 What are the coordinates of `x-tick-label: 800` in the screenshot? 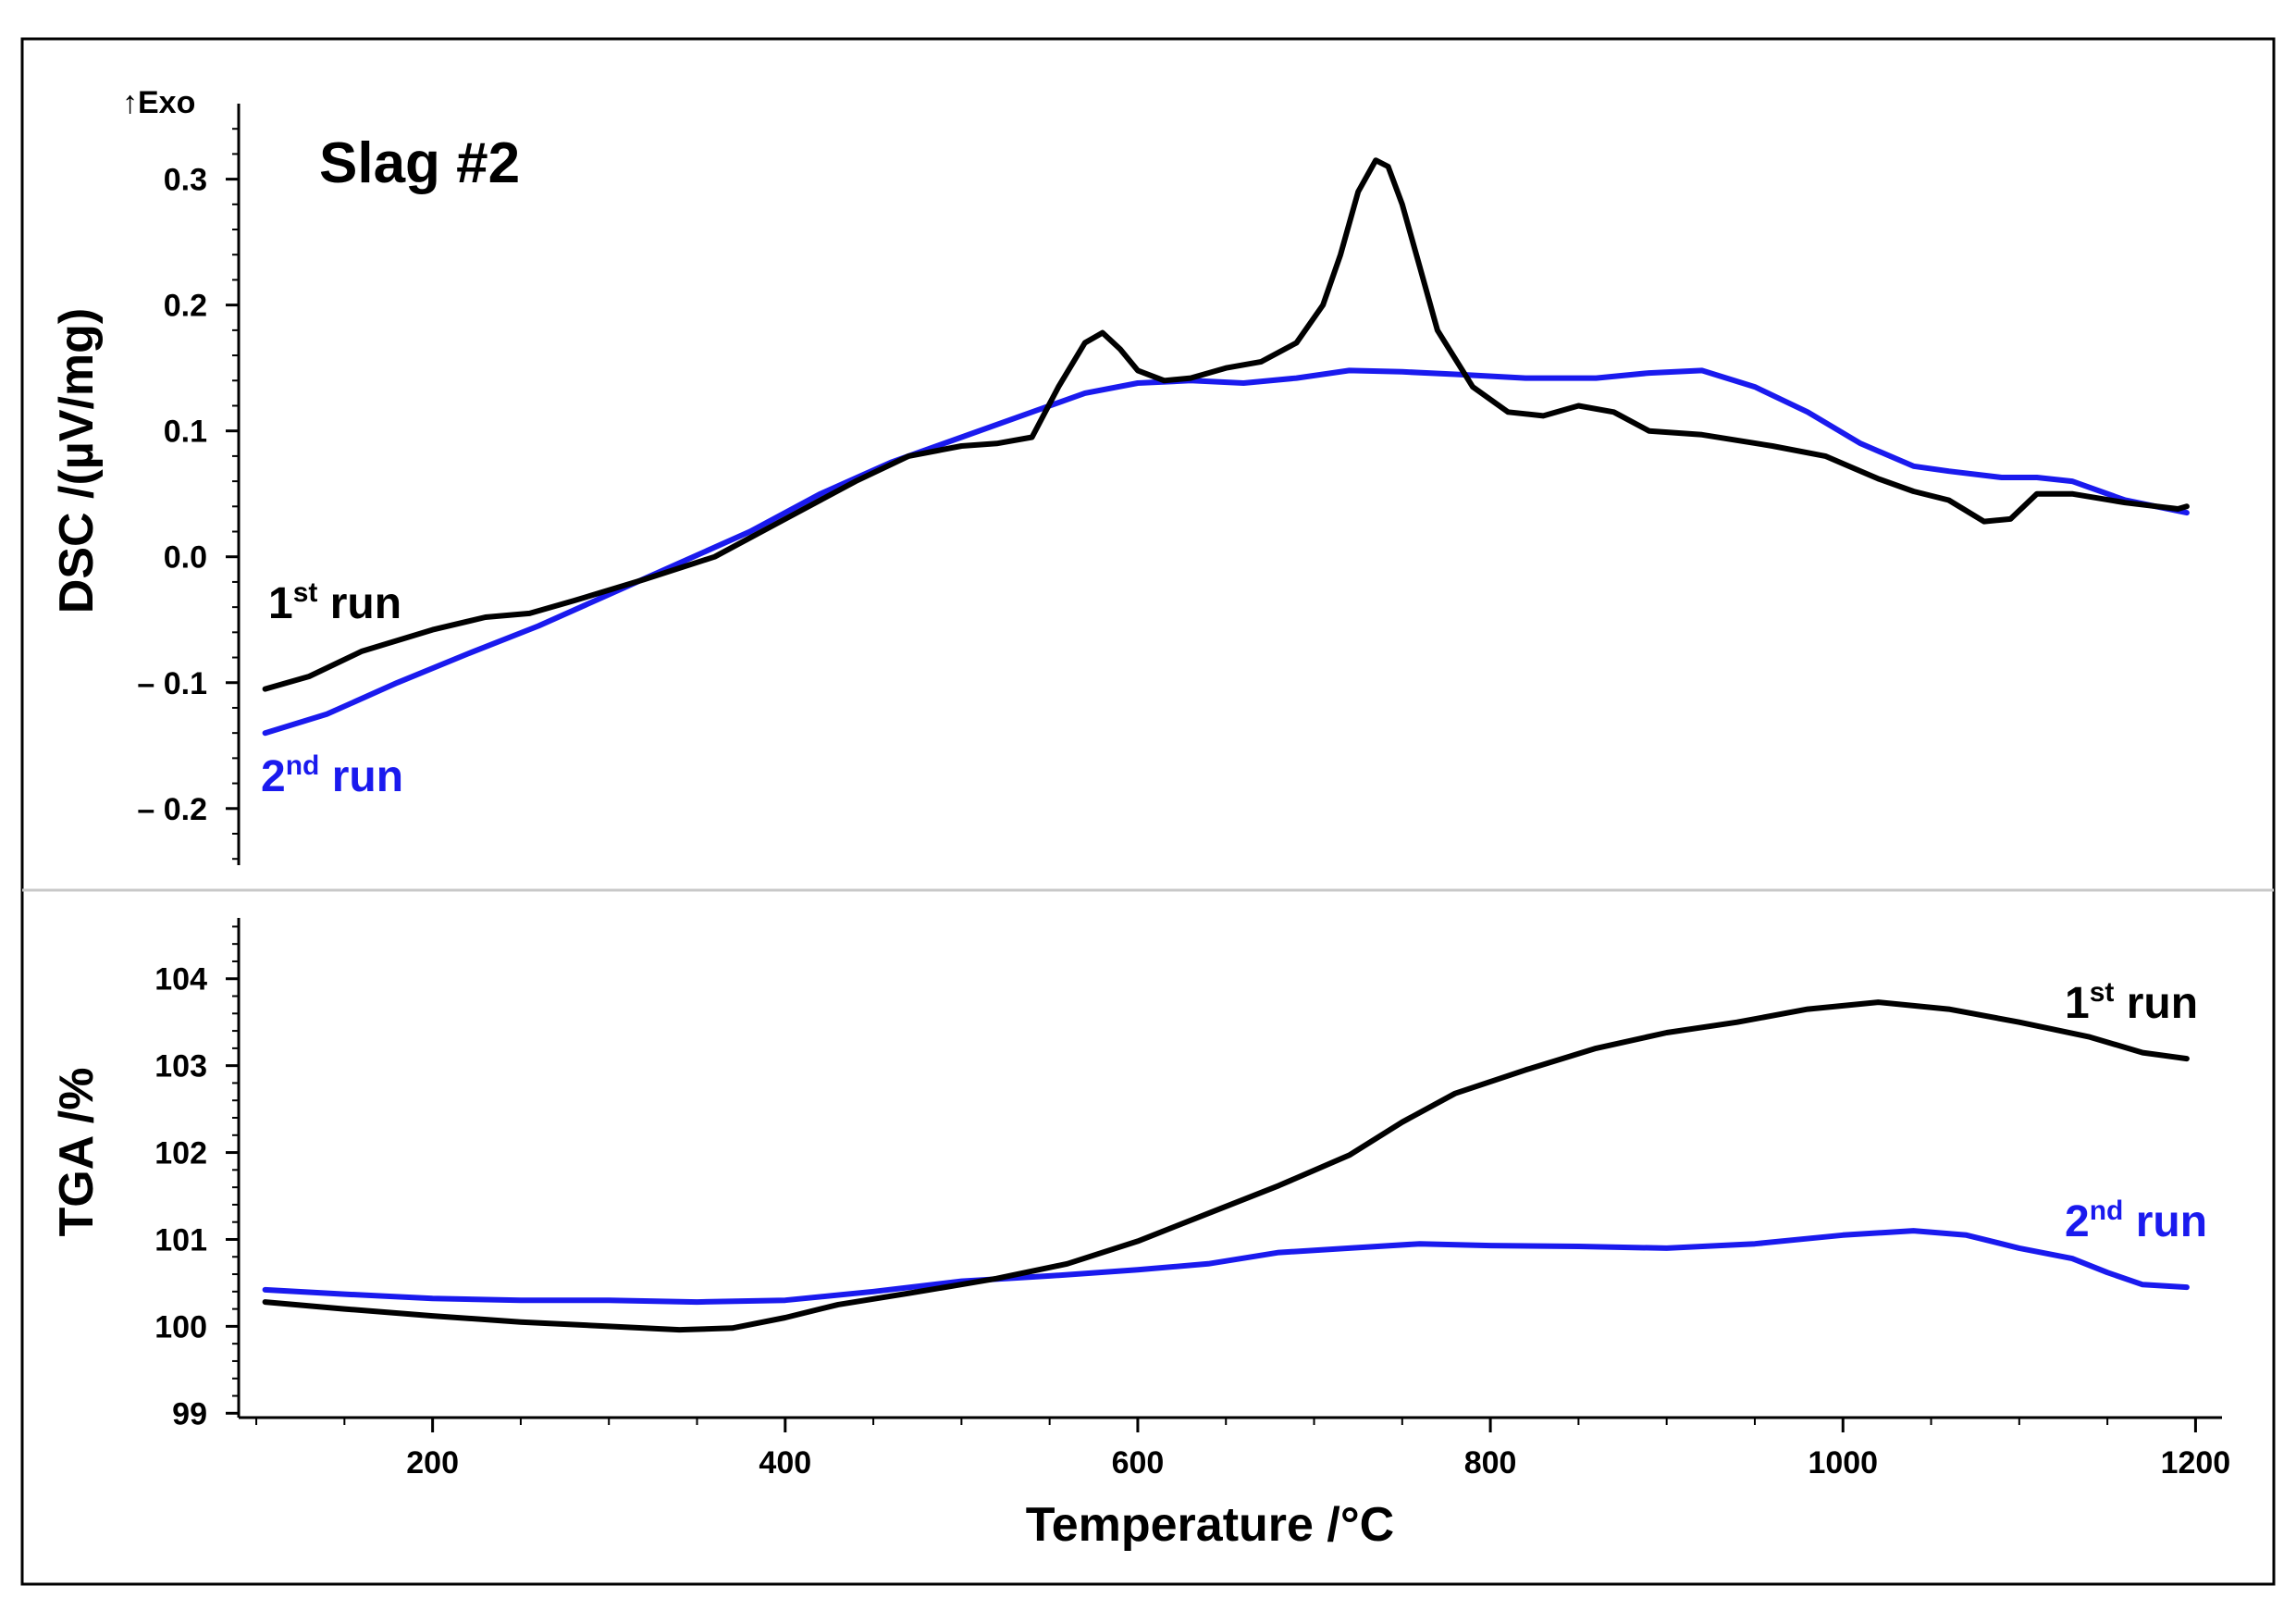 It's located at (1490, 1463).